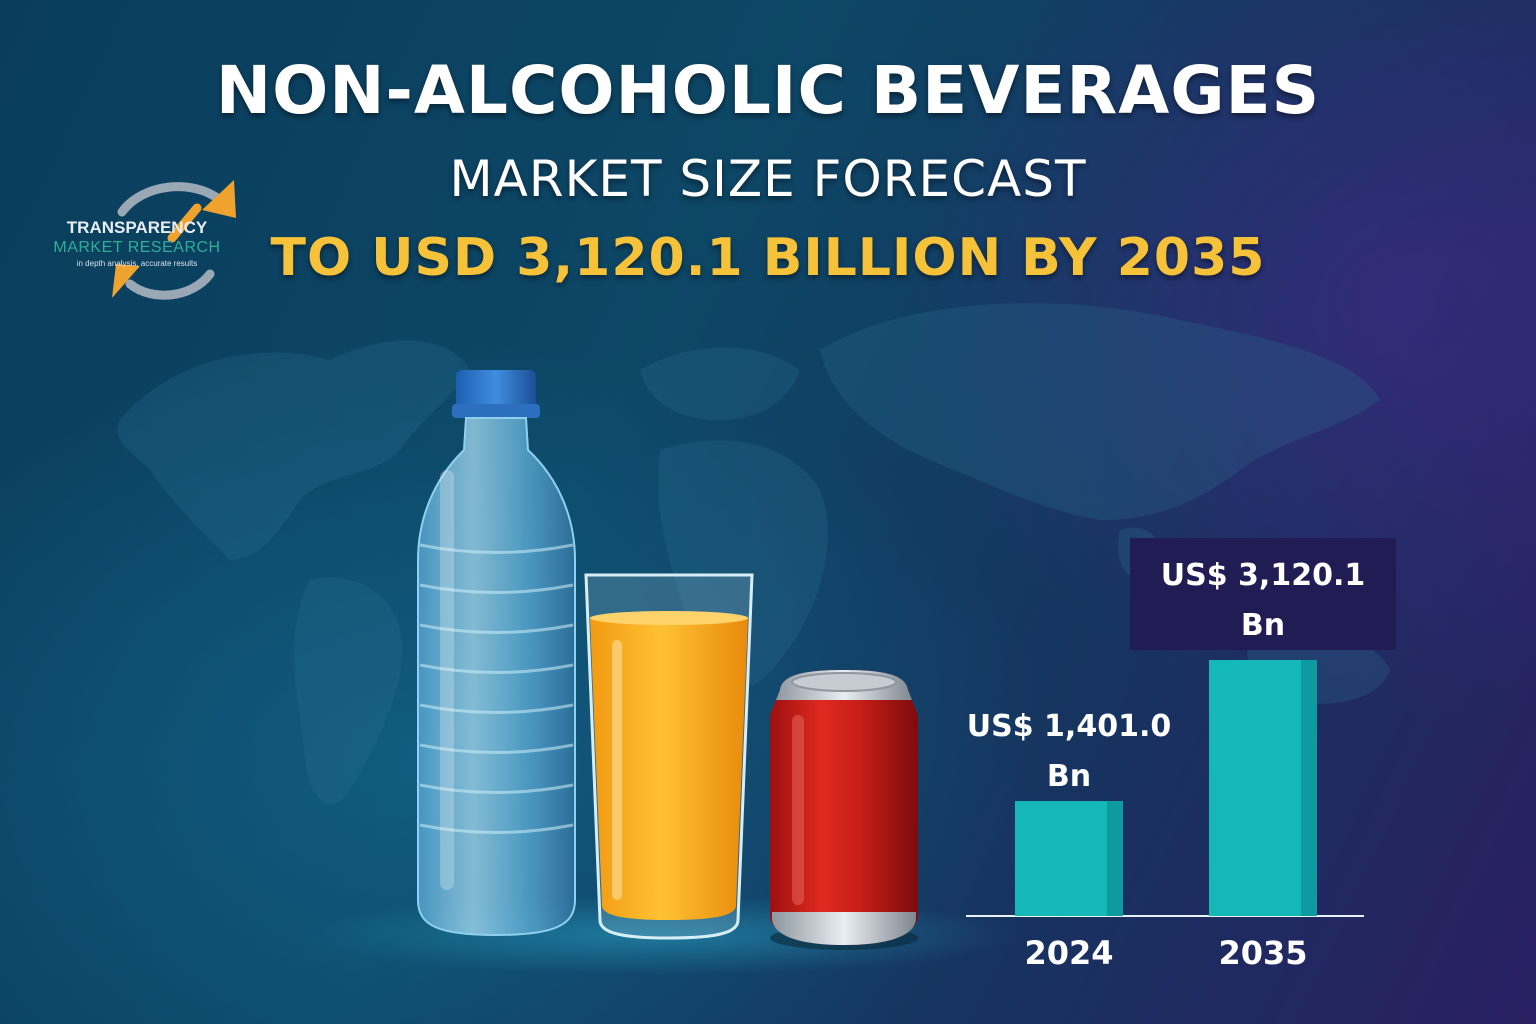 The height and width of the screenshot is (1024, 1536). Describe the element at coordinates (1309, 788) in the screenshot. I see `bar-shade-2035` at that location.